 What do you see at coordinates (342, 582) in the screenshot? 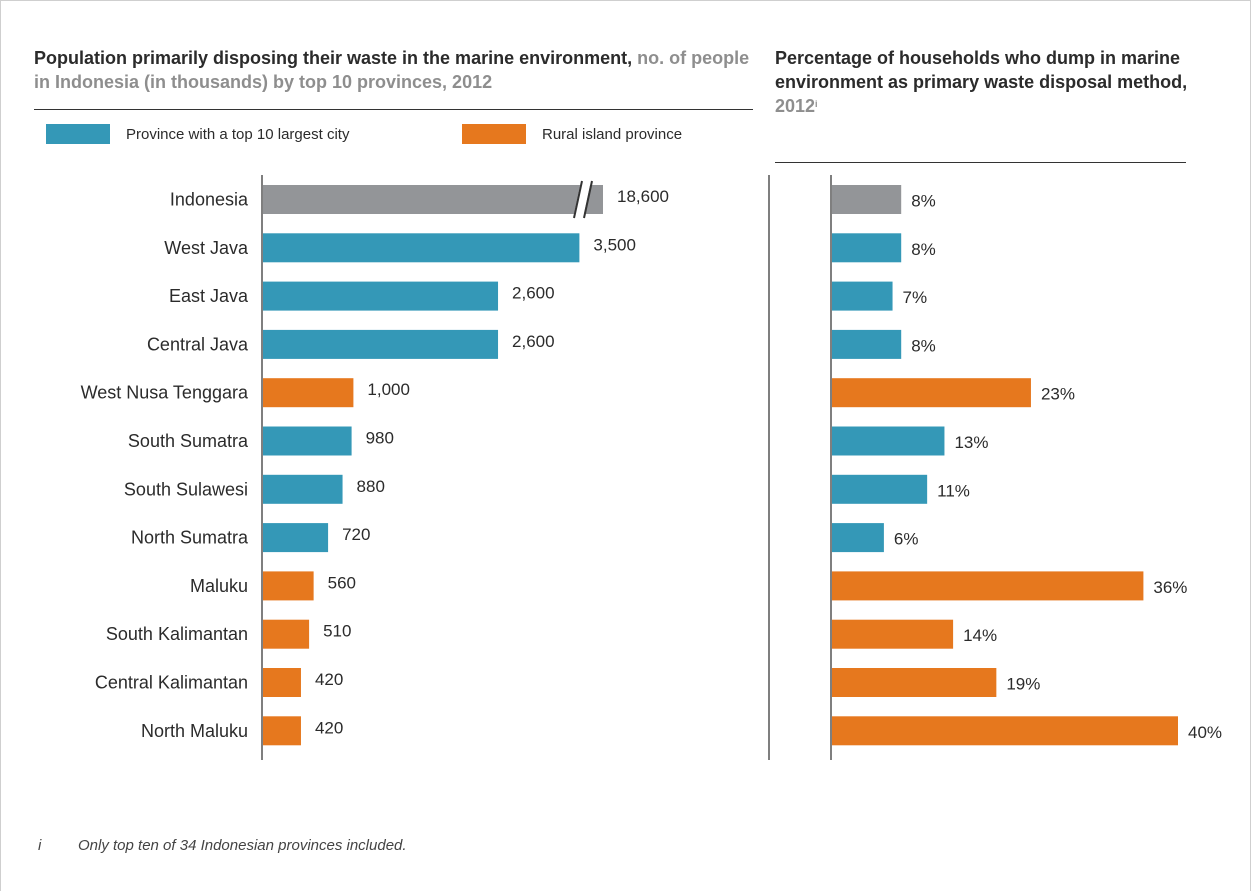
I see `left-value-label-maluku: 560` at bounding box center [342, 582].